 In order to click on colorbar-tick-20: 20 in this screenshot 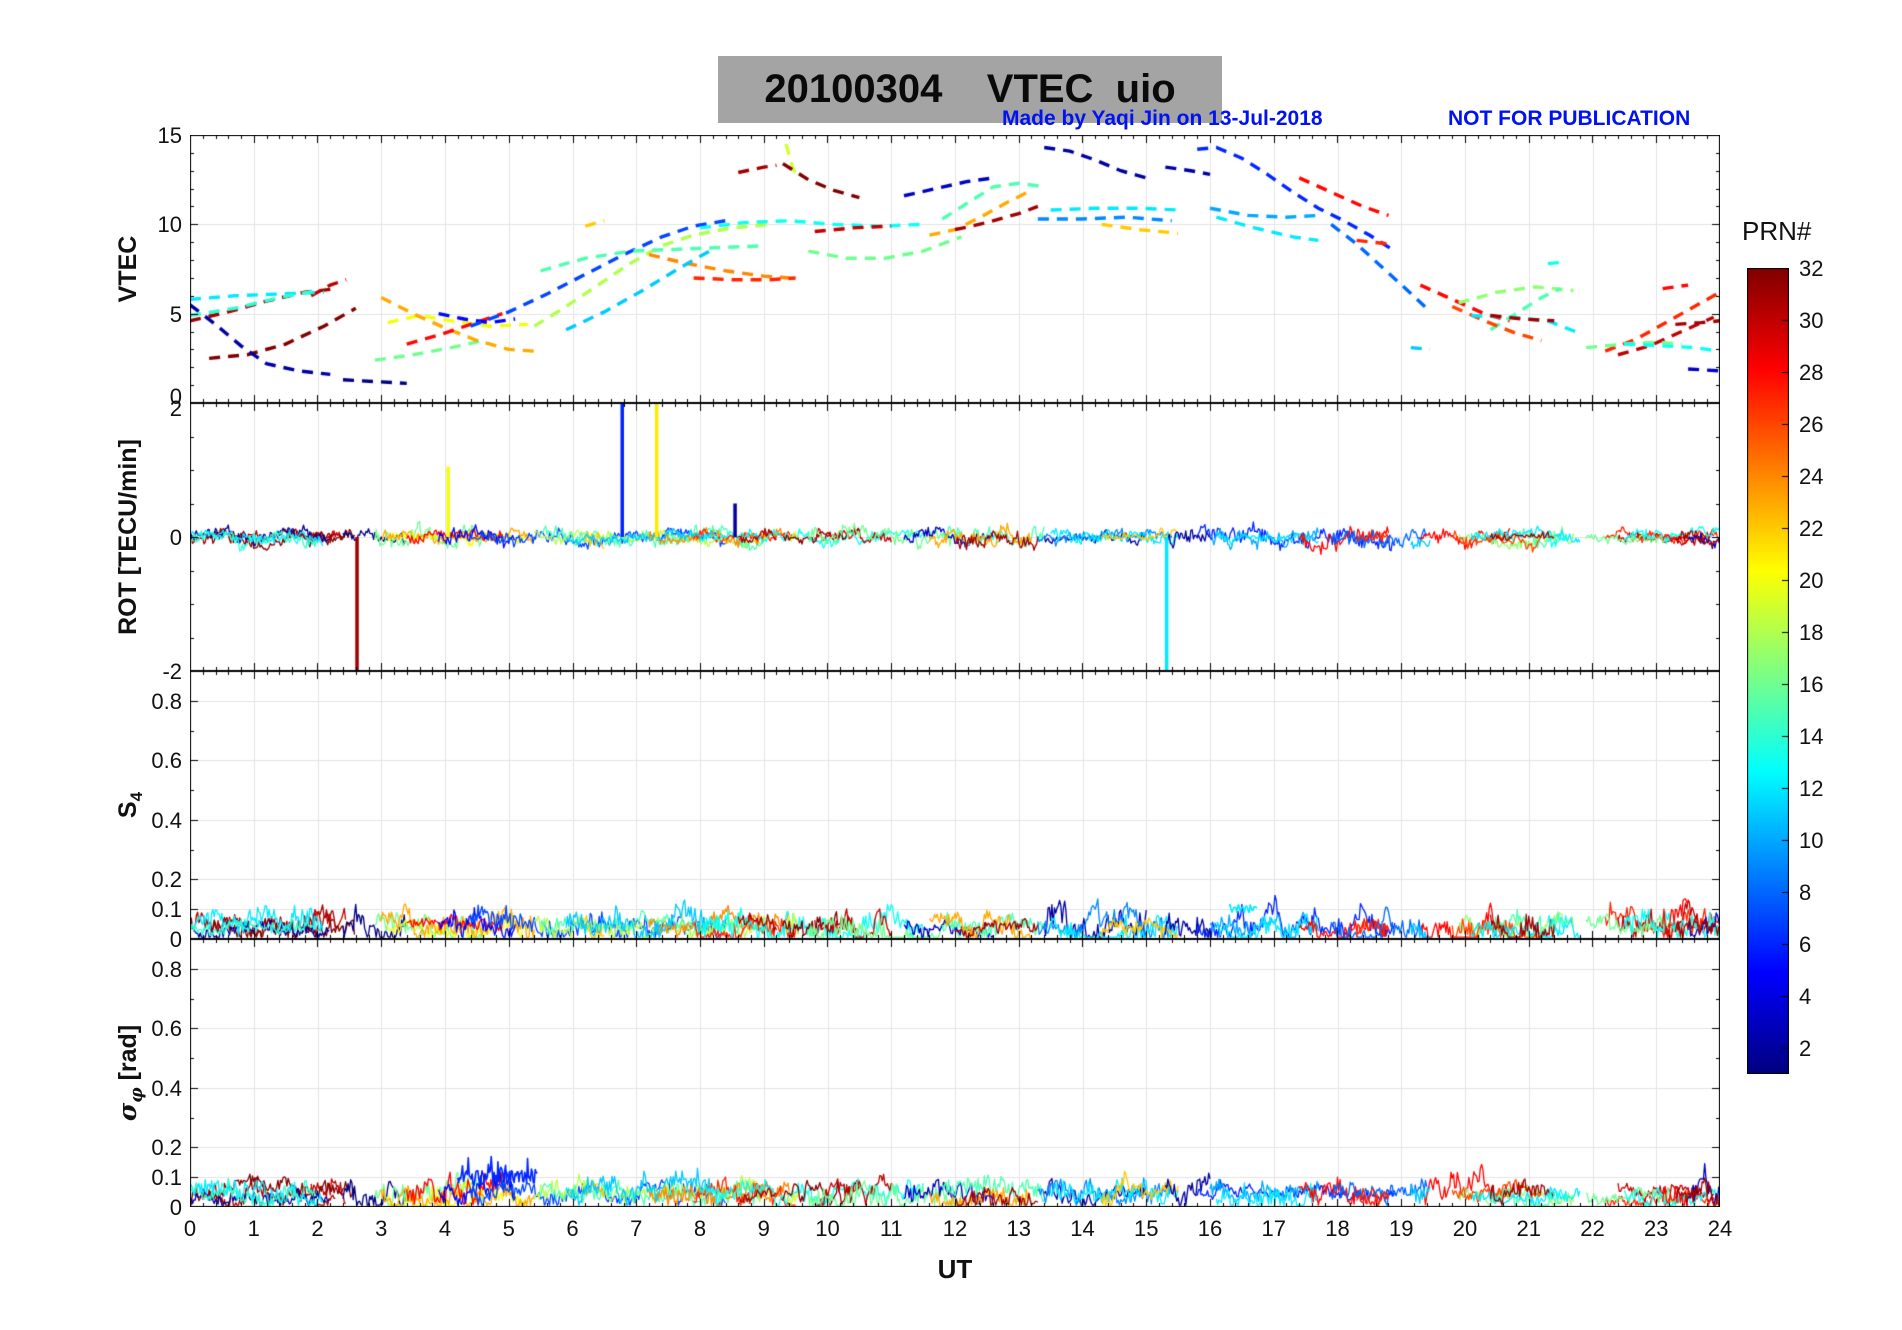, I will do `click(1811, 580)`.